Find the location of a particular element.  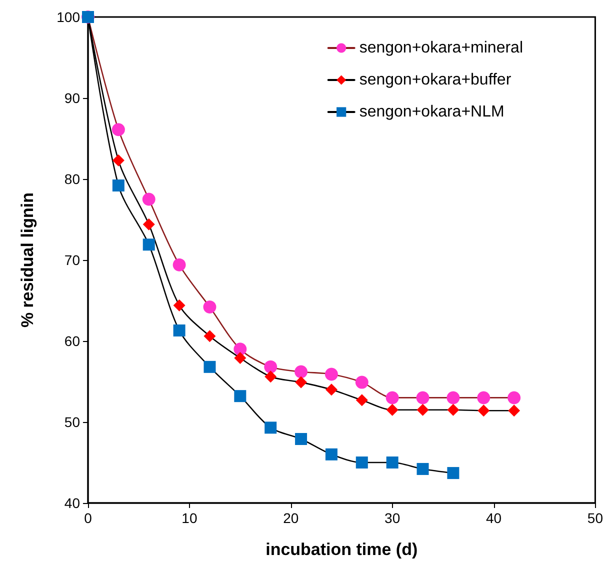

y-tick-label: 80 is located at coordinates (72, 179).